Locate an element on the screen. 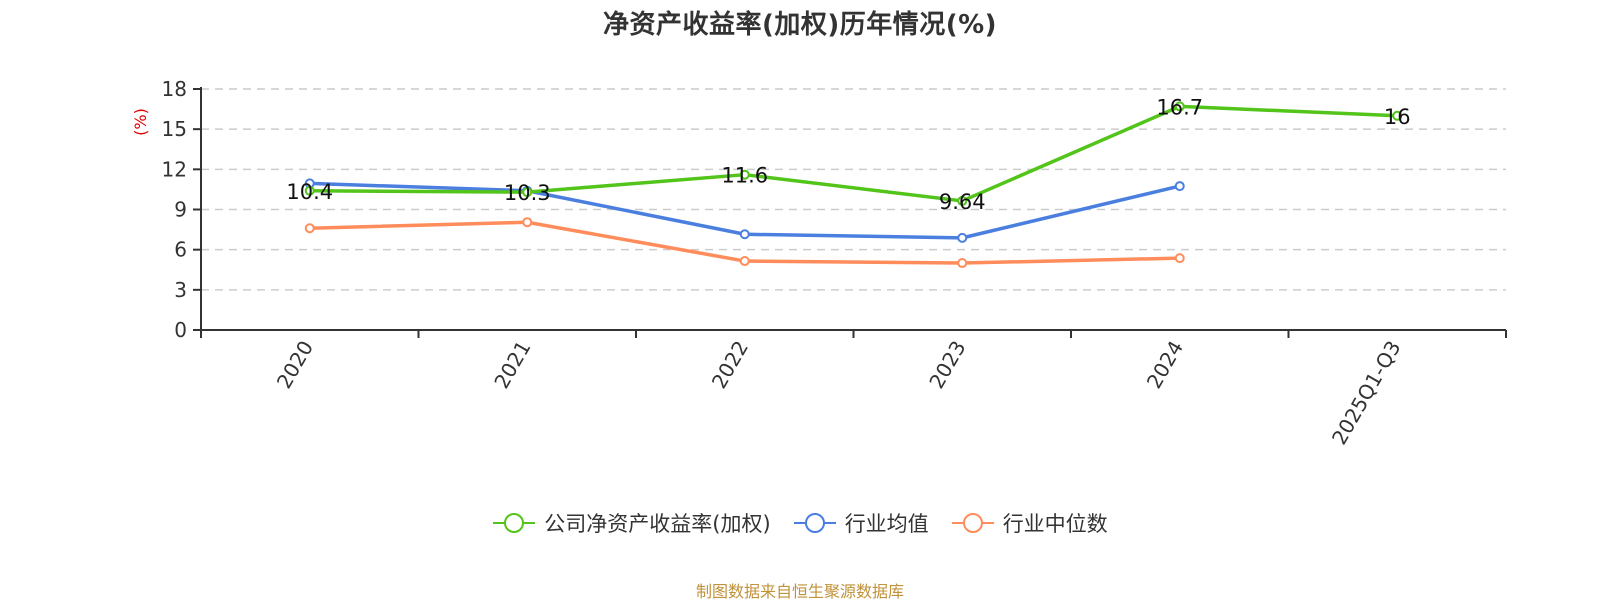  y-tick-label: 3 is located at coordinates (180, 290).